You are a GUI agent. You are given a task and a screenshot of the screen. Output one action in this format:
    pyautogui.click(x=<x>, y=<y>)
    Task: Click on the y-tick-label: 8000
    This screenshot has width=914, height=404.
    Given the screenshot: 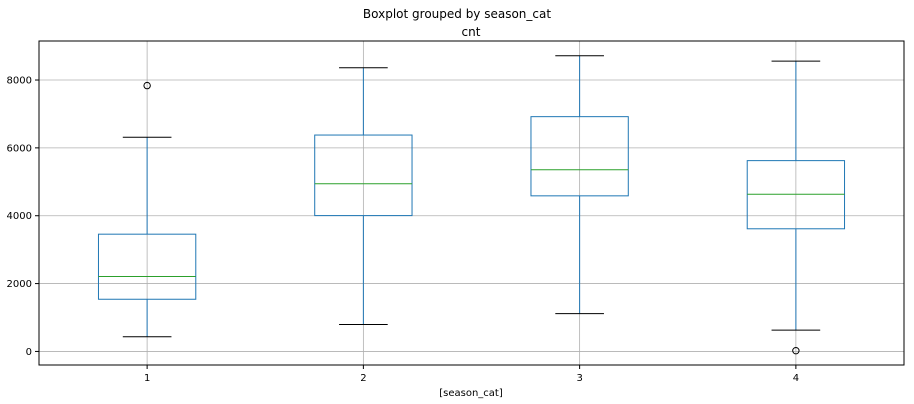 What is the action you would take?
    pyautogui.click(x=19, y=81)
    